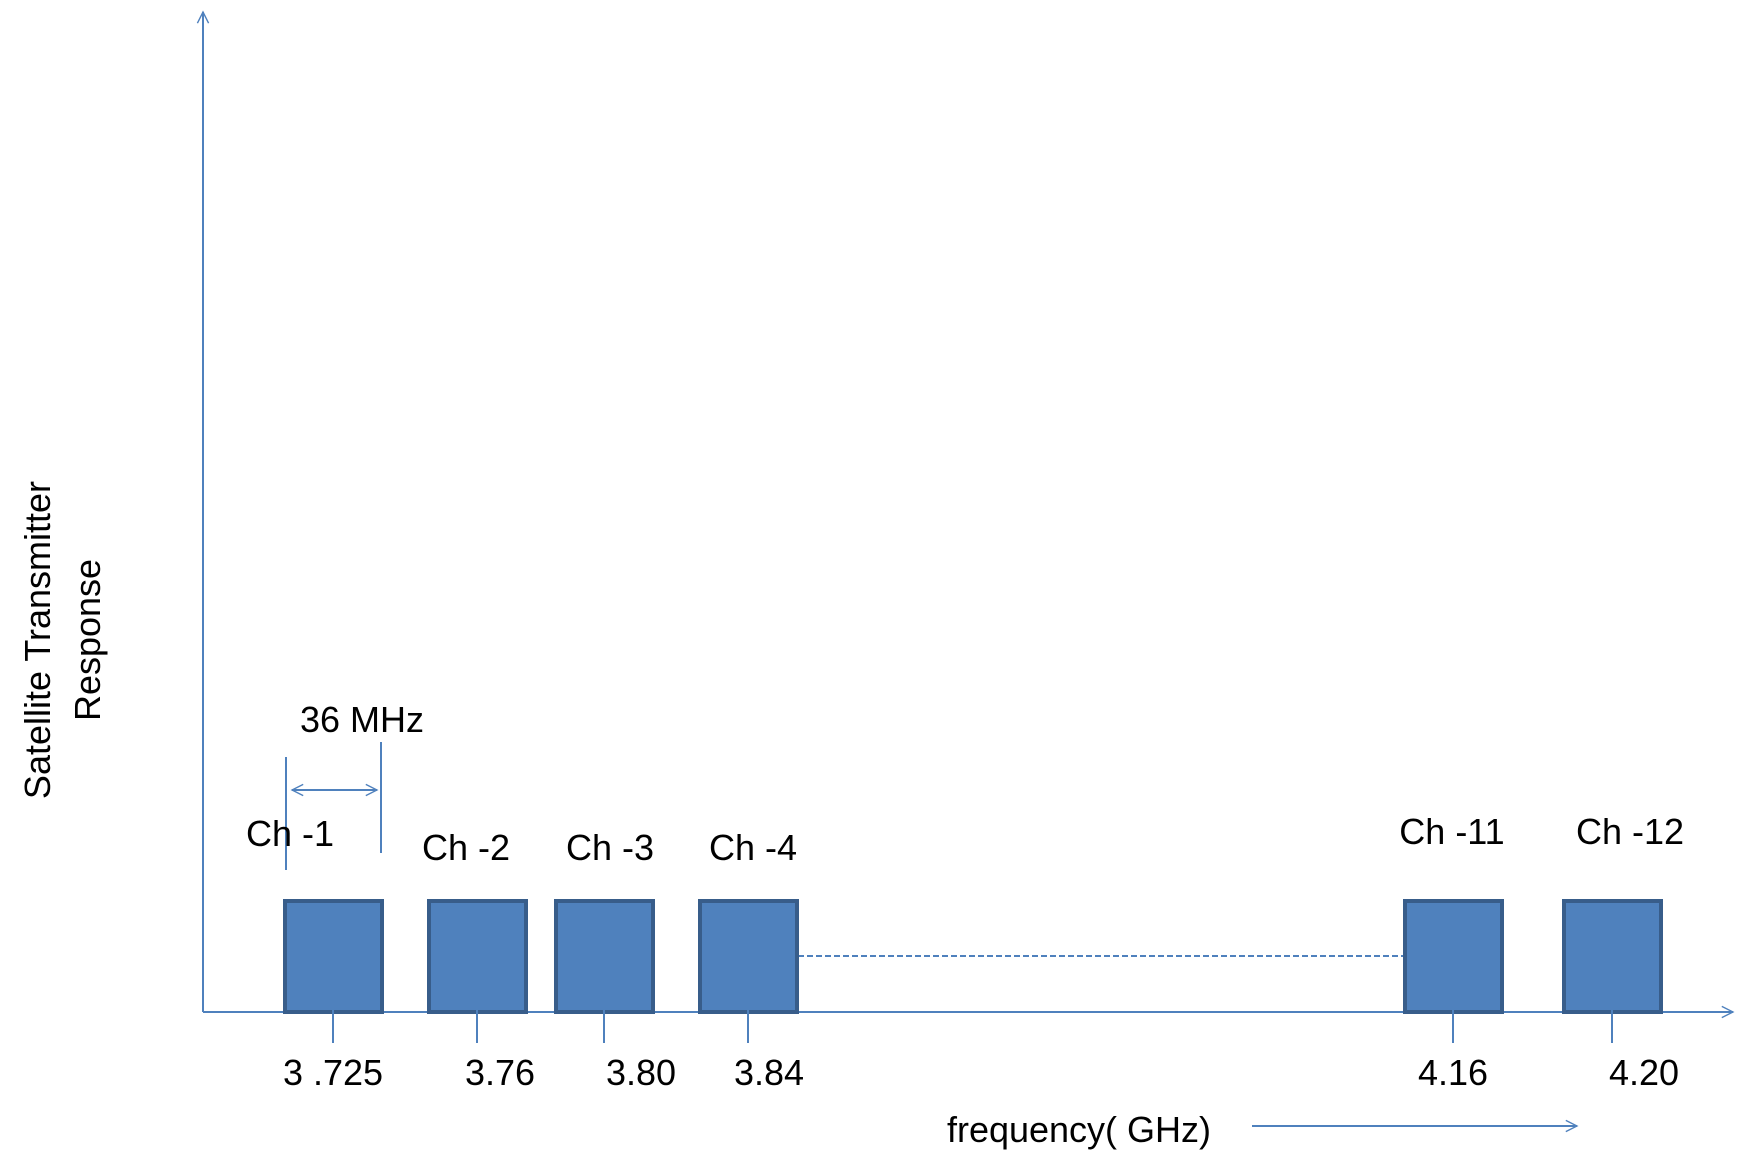  I want to click on channel-label: Ch -11, so click(1451, 831).